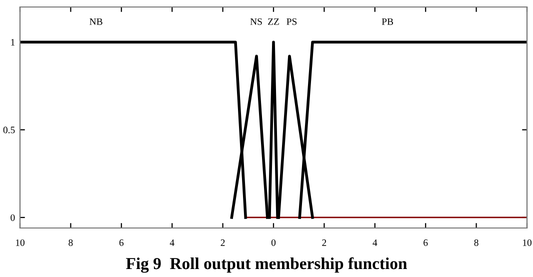  Describe the element at coordinates (291, 21) in the screenshot. I see `annotation: PS` at that location.